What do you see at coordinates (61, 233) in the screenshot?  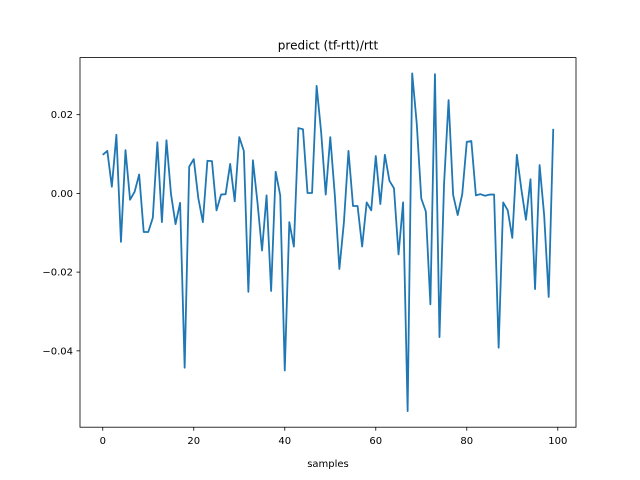 I see `y-axis: −0.04 −0.02 0.00 0.02` at bounding box center [61, 233].